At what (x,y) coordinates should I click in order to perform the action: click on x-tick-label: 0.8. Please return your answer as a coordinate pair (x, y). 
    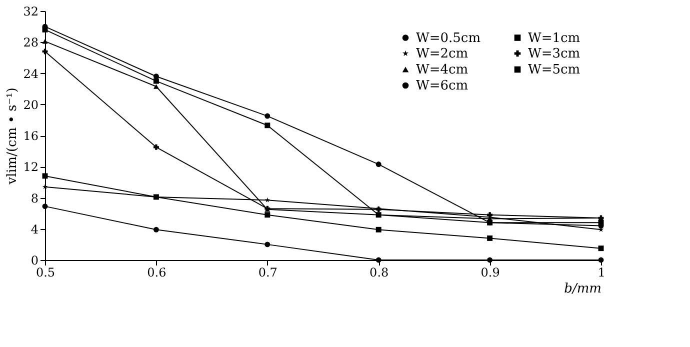
    Looking at the image, I should click on (379, 273).